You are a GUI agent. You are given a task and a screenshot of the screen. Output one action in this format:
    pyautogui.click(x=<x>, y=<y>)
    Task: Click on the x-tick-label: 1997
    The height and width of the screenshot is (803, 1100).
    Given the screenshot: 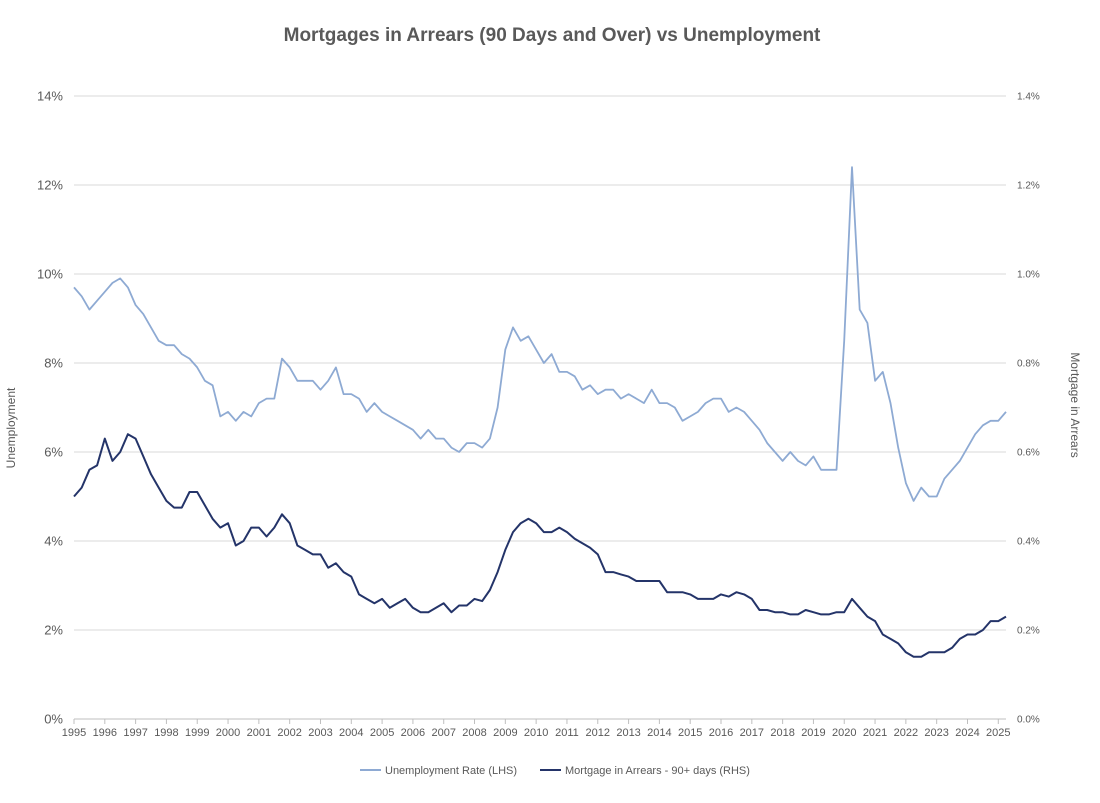 What is the action you would take?
    pyautogui.click(x=135, y=733)
    